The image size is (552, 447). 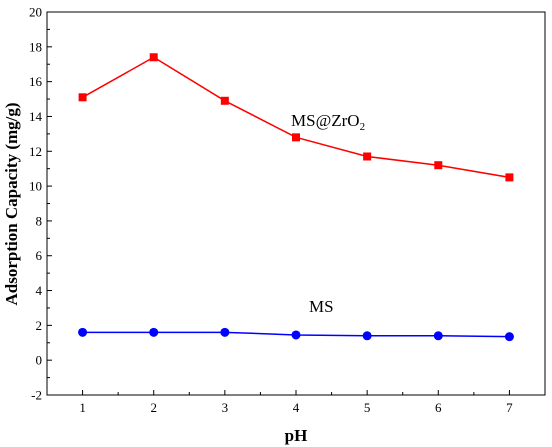 I want to click on series-label-msatzro2-main: MS@ZrO, so click(x=325, y=120).